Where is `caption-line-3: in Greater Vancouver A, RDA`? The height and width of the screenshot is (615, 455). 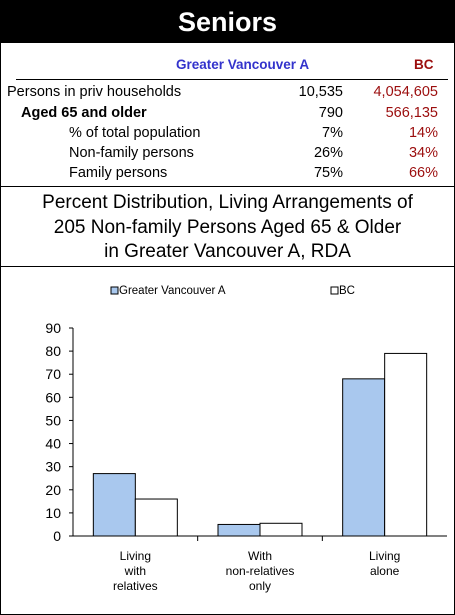 caption-line-3: in Greater Vancouver A, RDA is located at coordinates (227, 251).